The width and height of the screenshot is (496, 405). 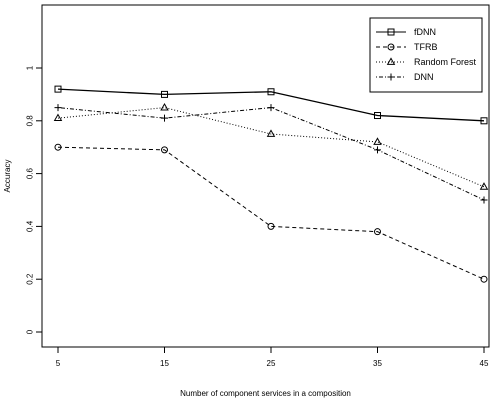 I want to click on legend-box, so click(x=426, y=55).